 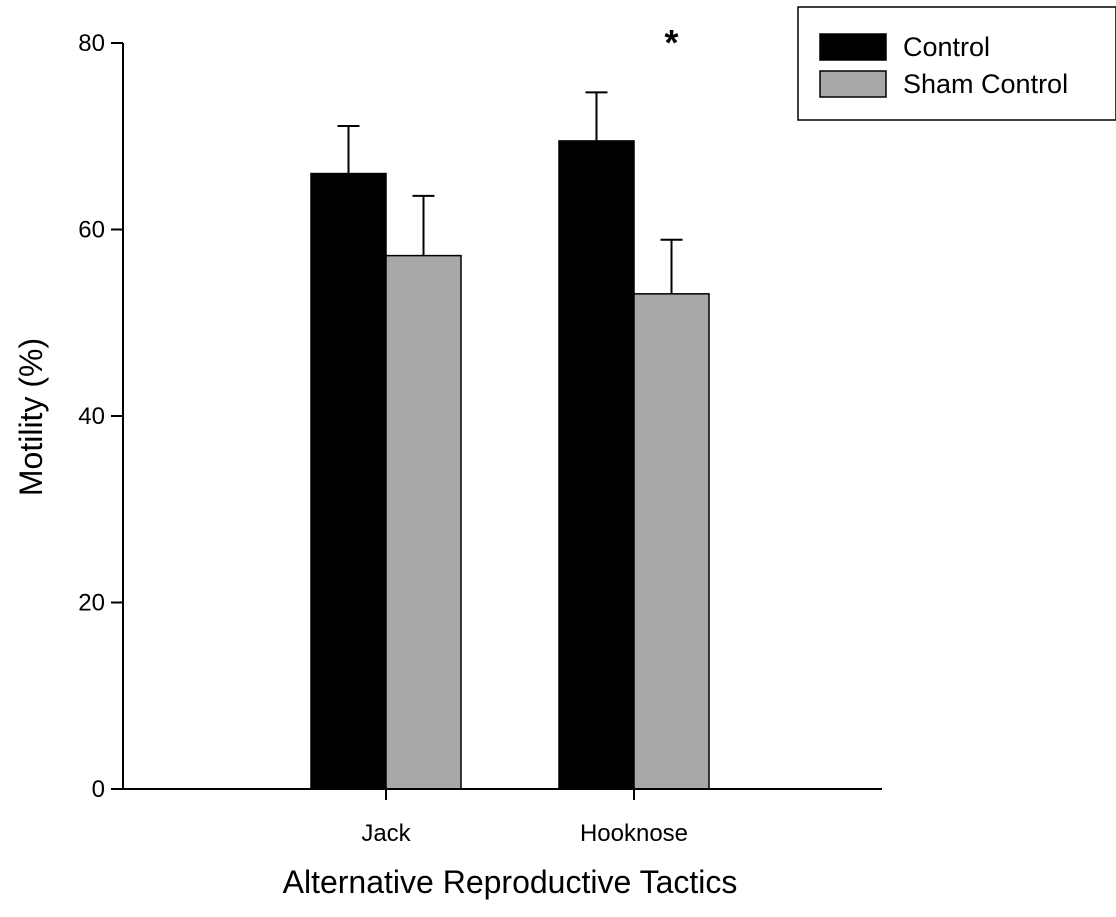 I want to click on legend-label-control: Control, so click(x=946, y=47).